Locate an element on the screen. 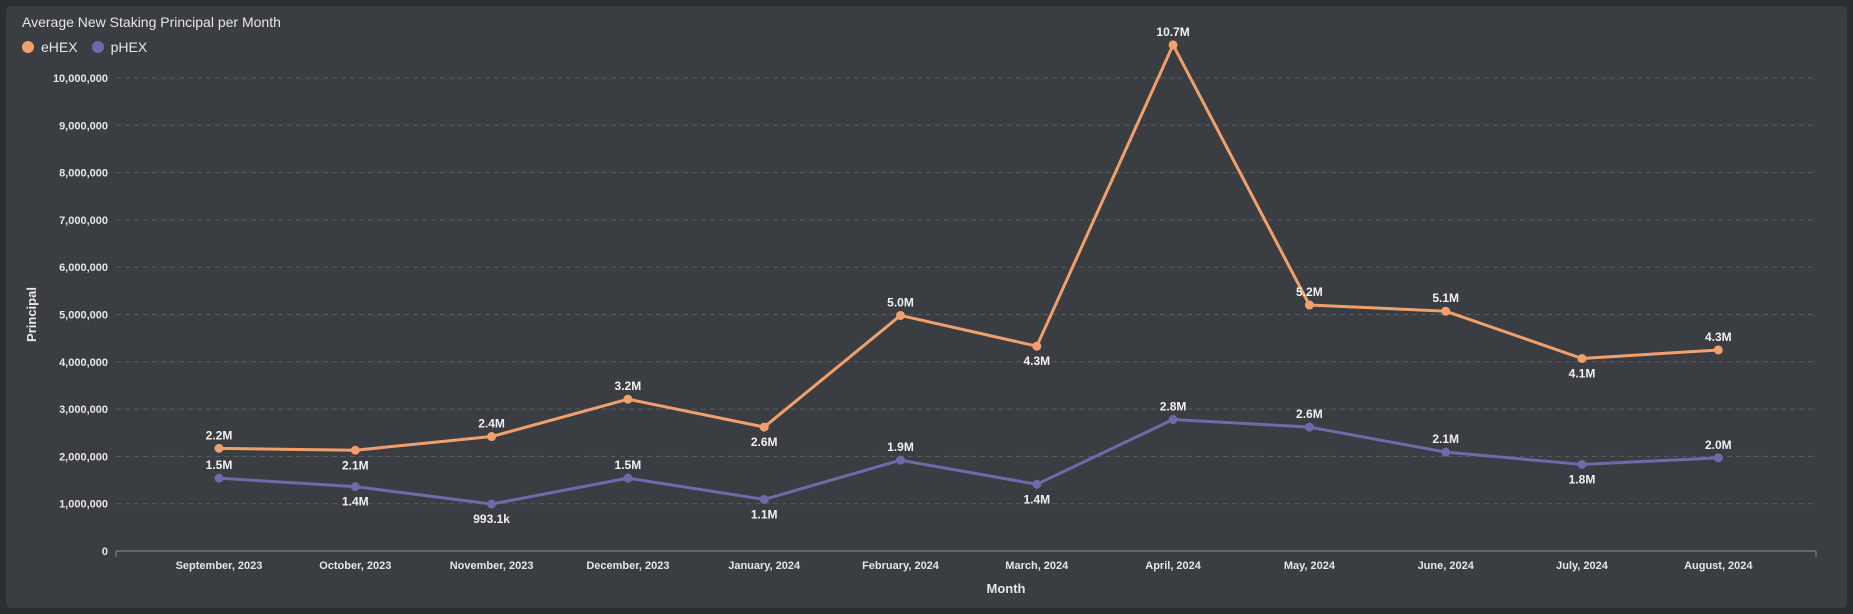 Image resolution: width=1853 pixels, height=614 pixels. y-tick-label: 5,000,000 is located at coordinates (83, 316).